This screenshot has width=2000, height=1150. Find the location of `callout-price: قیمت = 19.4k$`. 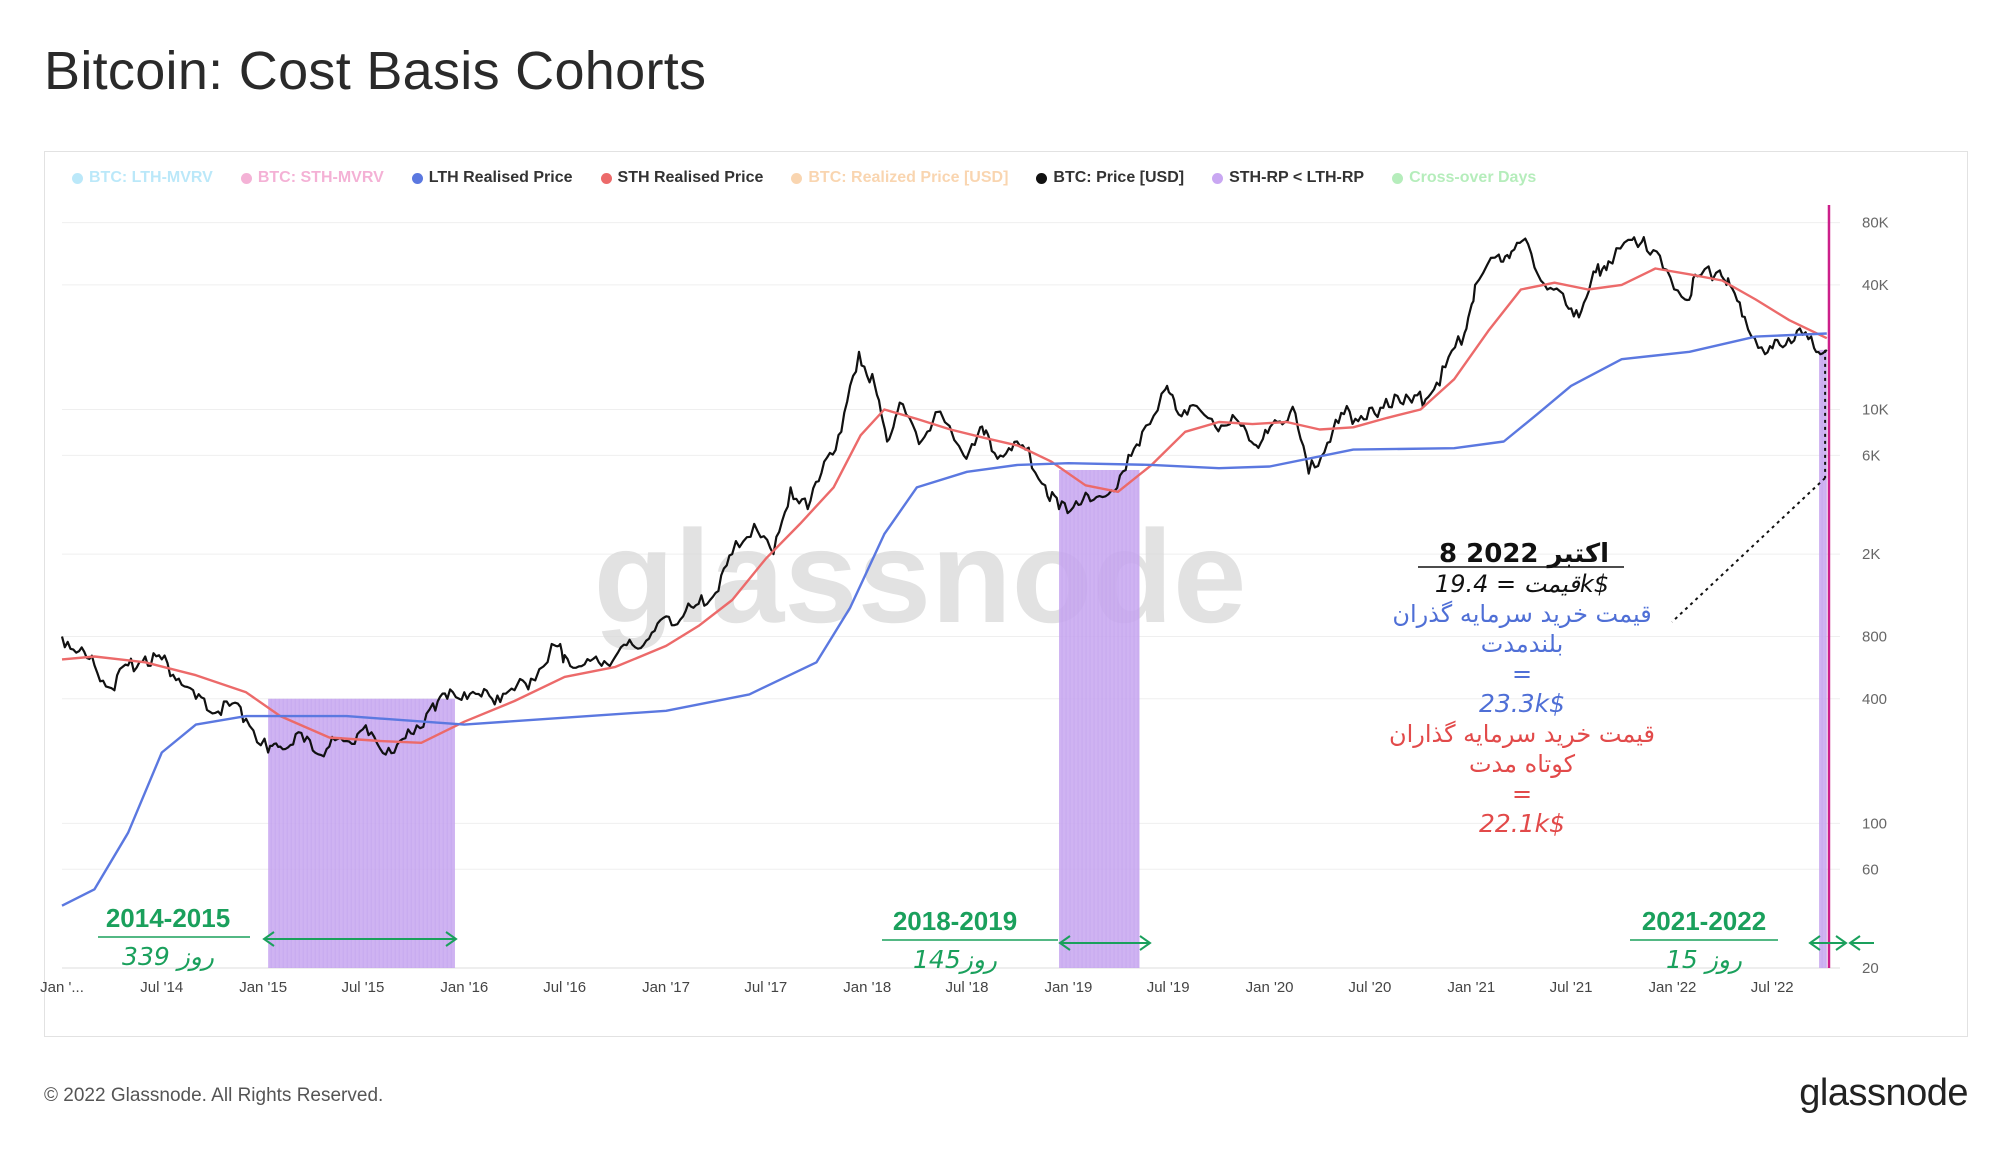

callout-price: قیمت = 19.4k$ is located at coordinates (1522, 584).